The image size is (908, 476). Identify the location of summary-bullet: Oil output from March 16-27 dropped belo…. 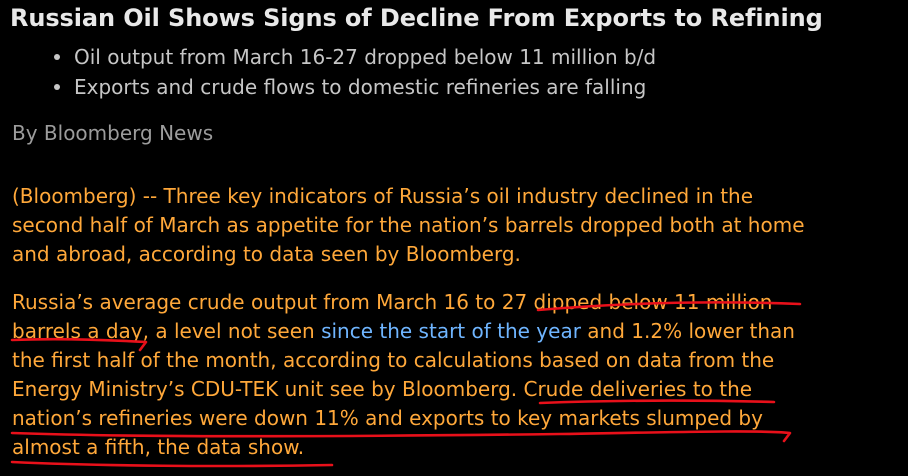
(352, 57).